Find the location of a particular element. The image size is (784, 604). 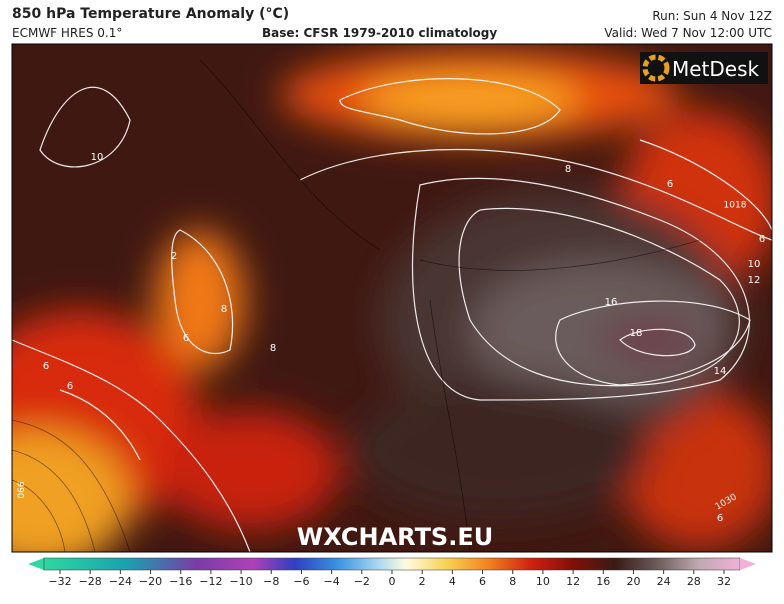

run: Run: Sun 4 Nov 12Z is located at coordinates (712, 16).